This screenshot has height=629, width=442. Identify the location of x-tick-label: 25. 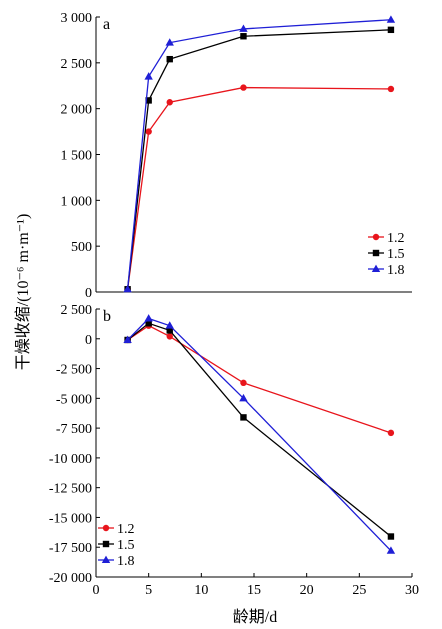
(359, 590).